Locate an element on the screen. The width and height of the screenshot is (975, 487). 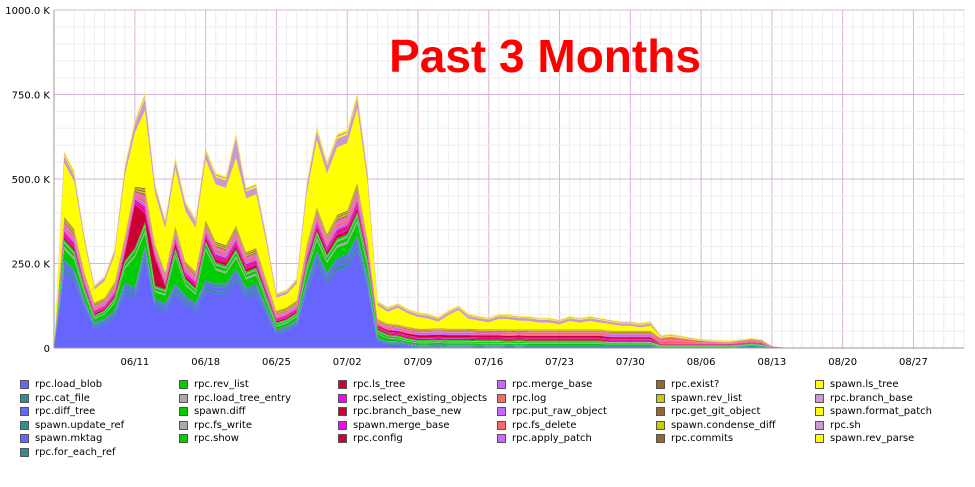
x-tick-label: 06/18 is located at coordinates (205, 362).